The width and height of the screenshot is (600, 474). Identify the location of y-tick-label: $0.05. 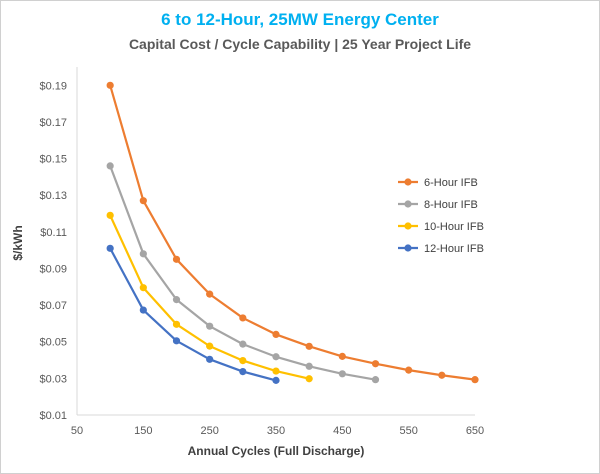
(53, 343).